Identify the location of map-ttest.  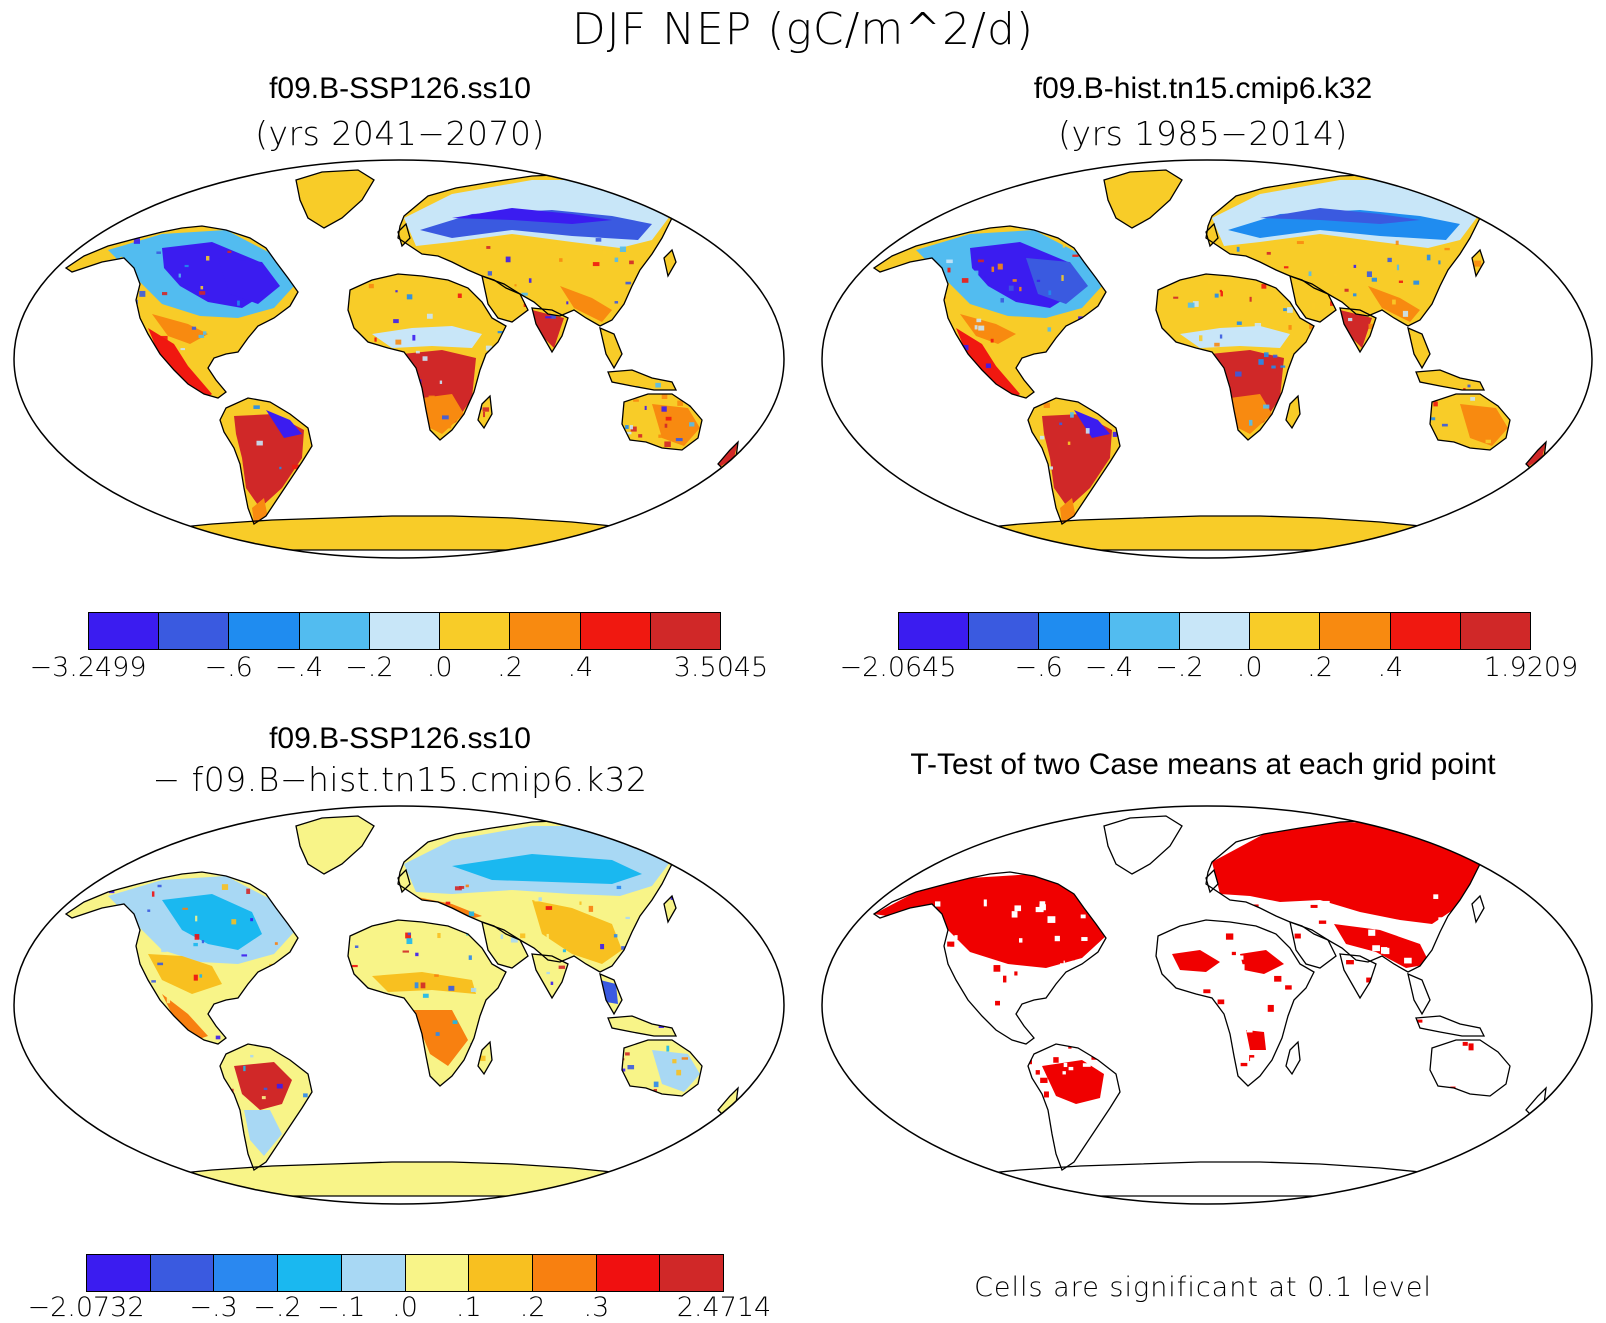
(1207, 1005).